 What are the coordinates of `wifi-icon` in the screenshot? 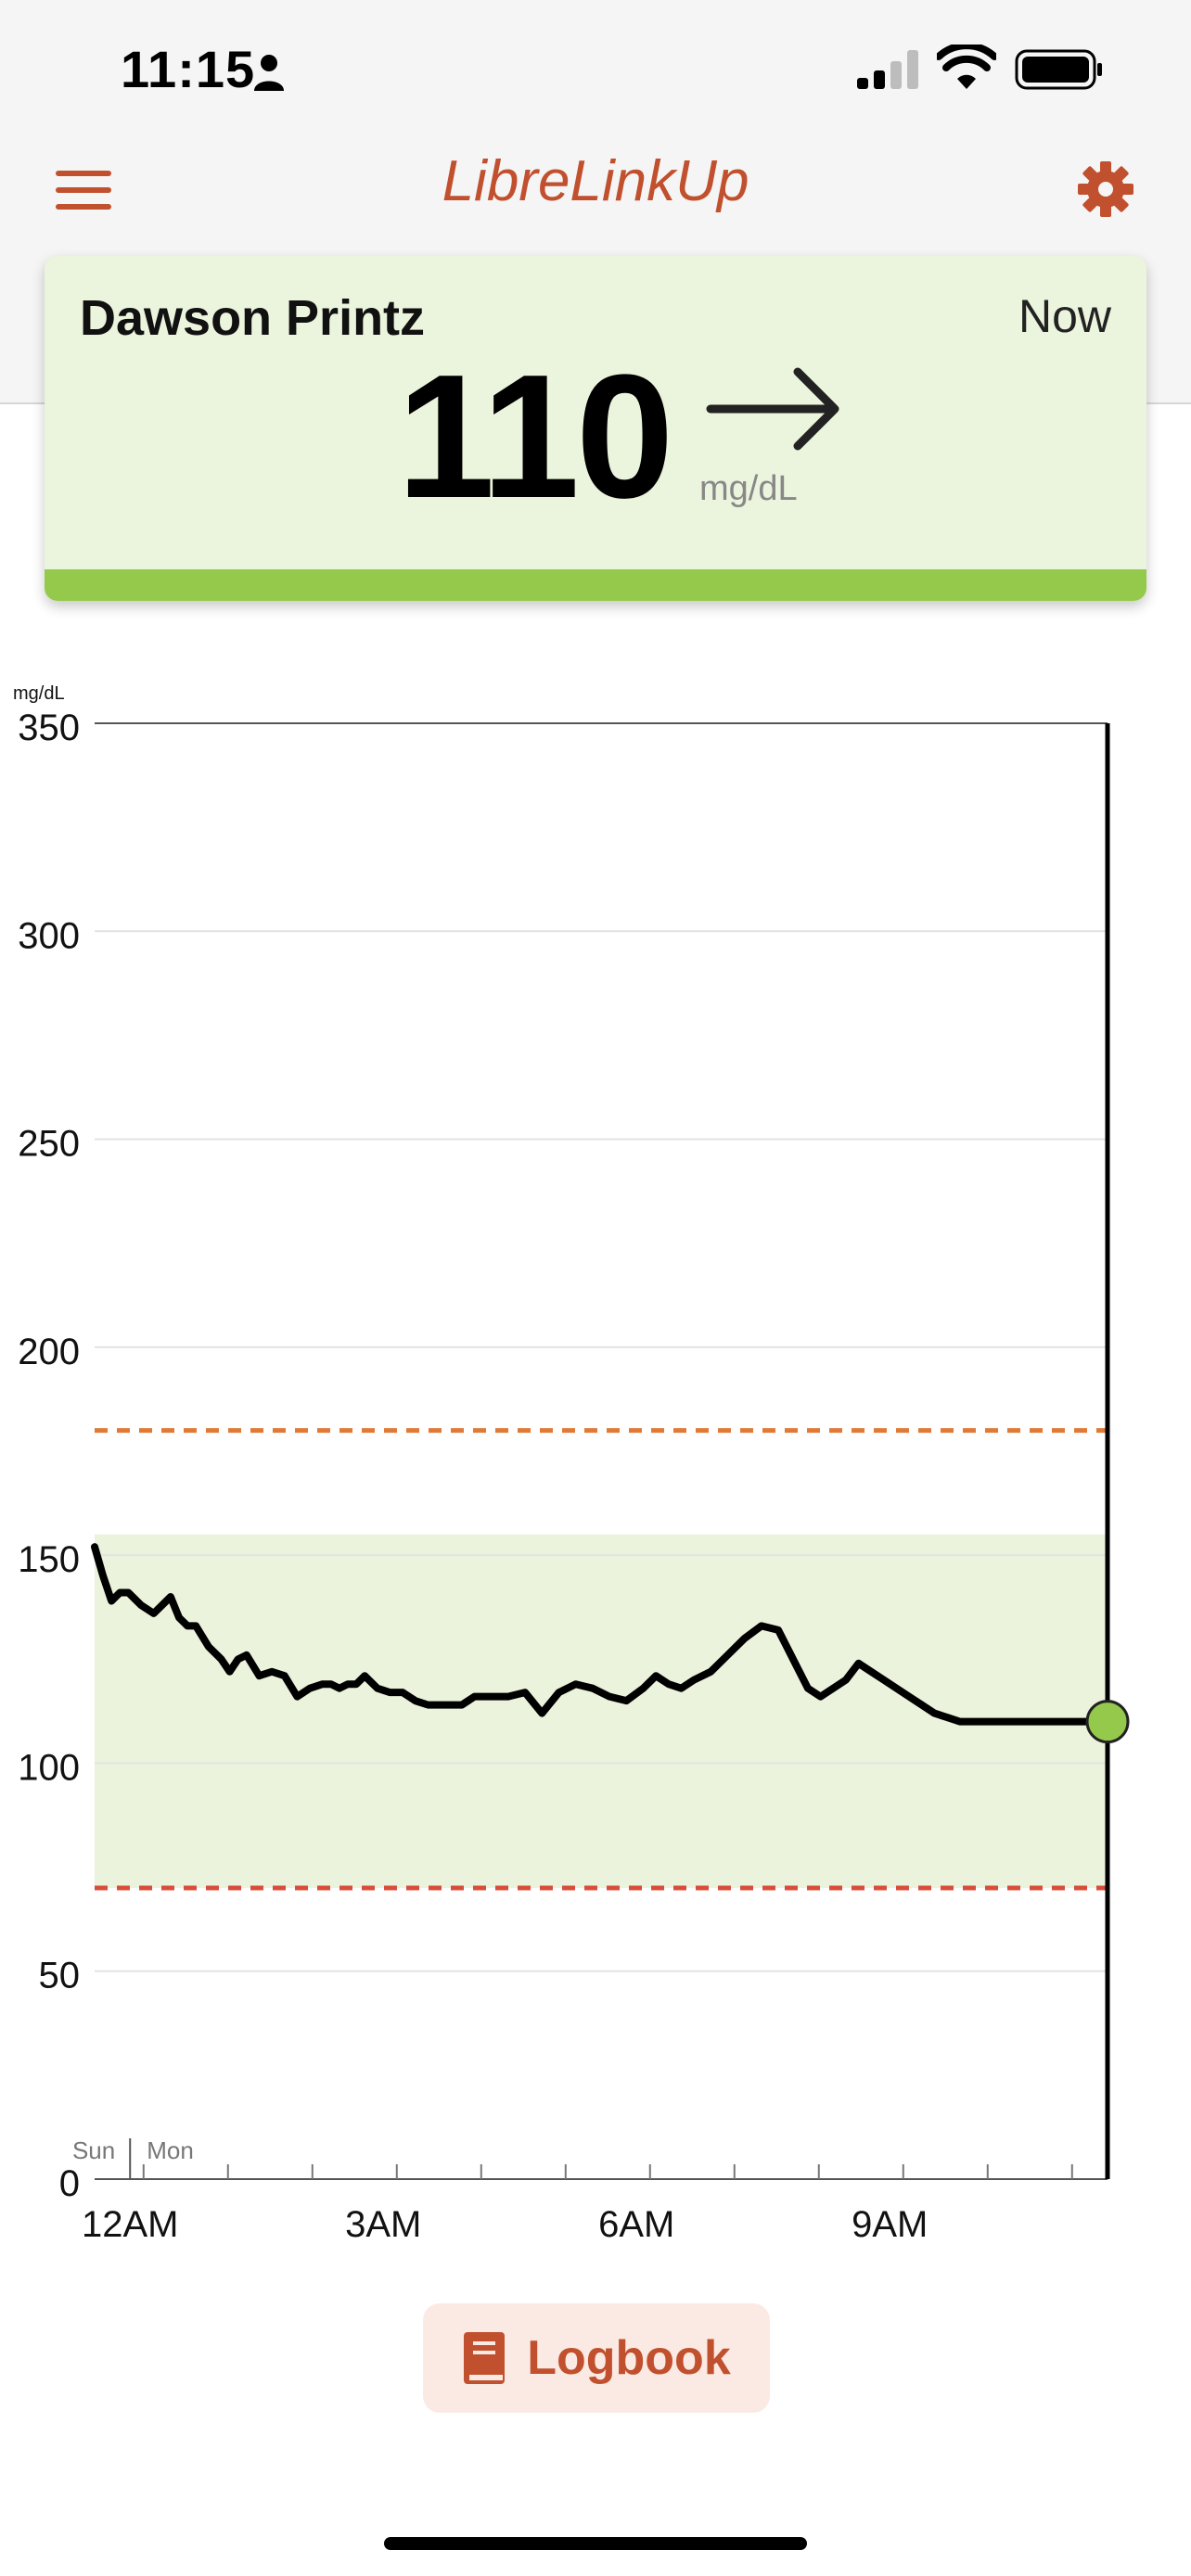 It's located at (966, 67).